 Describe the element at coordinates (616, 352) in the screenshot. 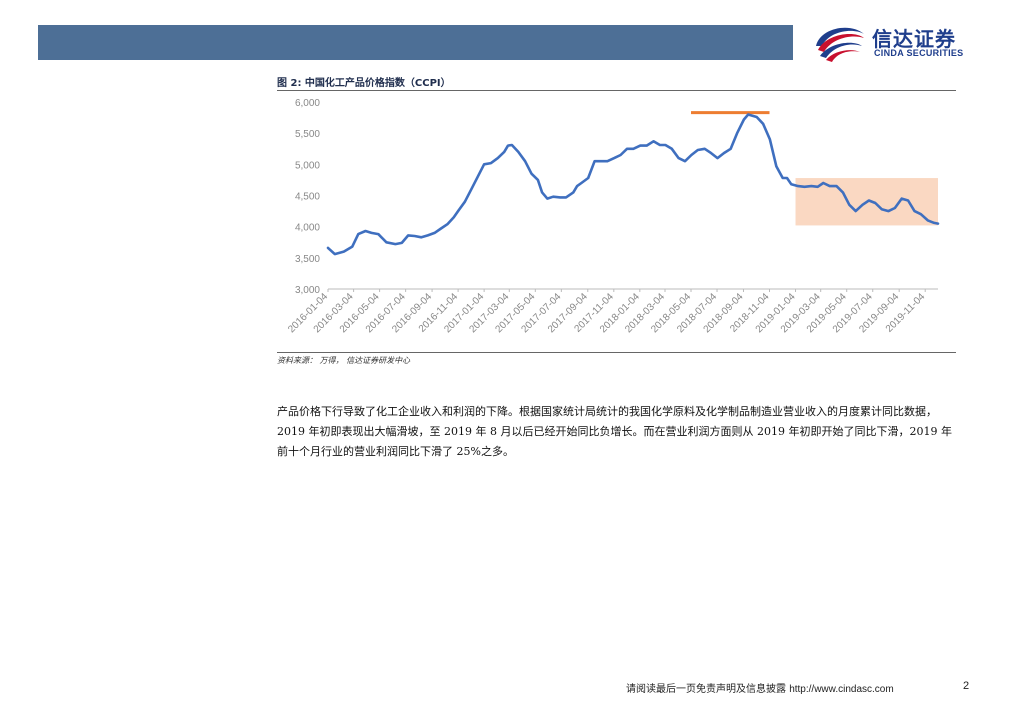

I see `figure-bottom-rule` at that location.